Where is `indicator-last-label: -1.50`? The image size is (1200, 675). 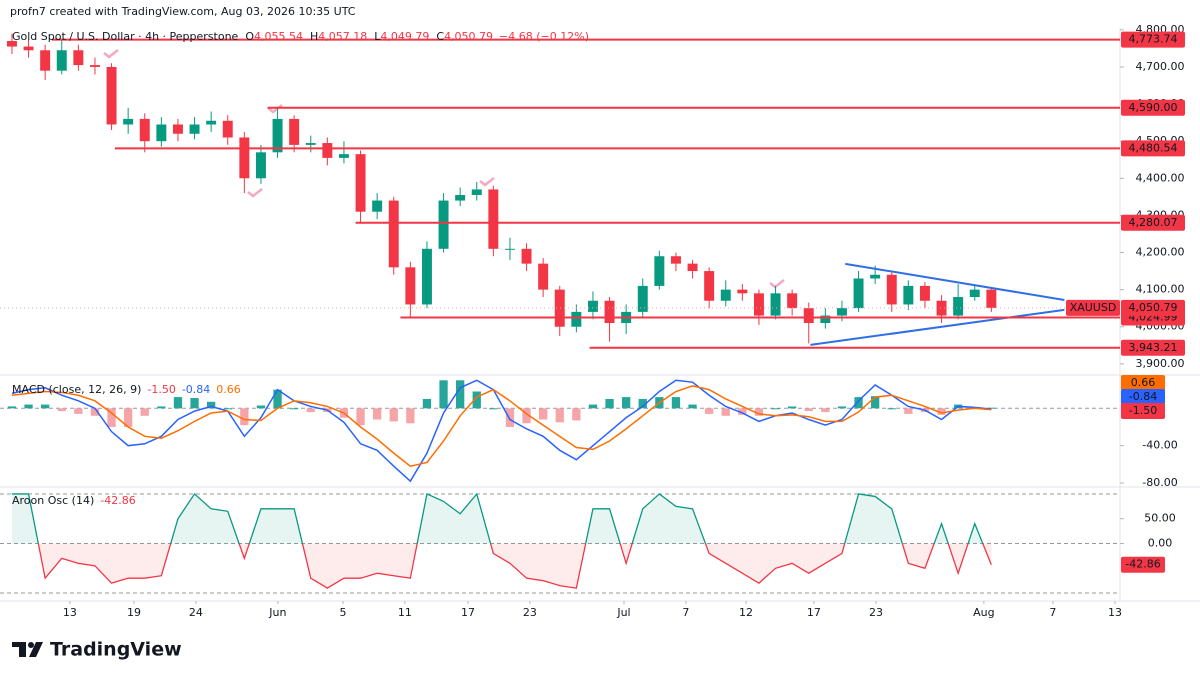 indicator-last-label: -1.50 is located at coordinates (1143, 410).